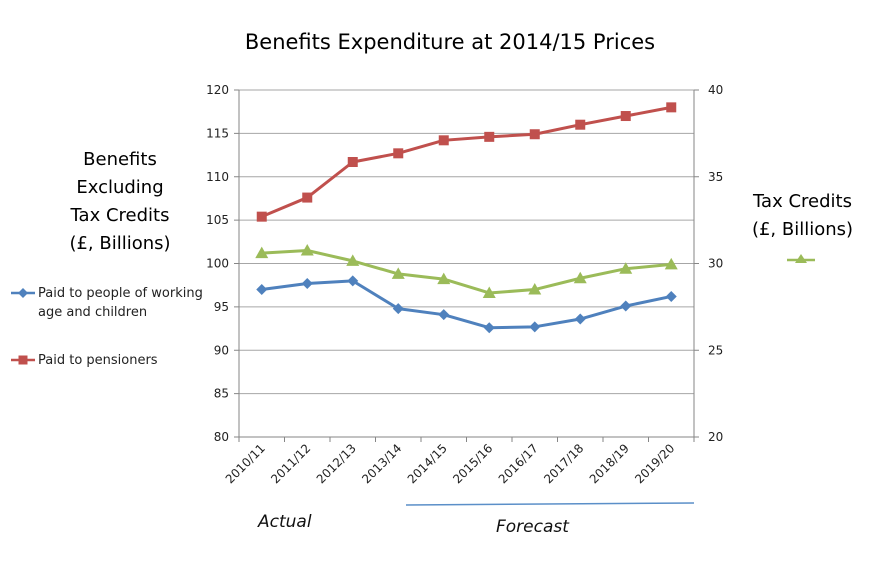 Image resolution: width=880 pixels, height=569 pixels. Describe the element at coordinates (715, 437) in the screenshot. I see `right-tick-label: 20` at that location.